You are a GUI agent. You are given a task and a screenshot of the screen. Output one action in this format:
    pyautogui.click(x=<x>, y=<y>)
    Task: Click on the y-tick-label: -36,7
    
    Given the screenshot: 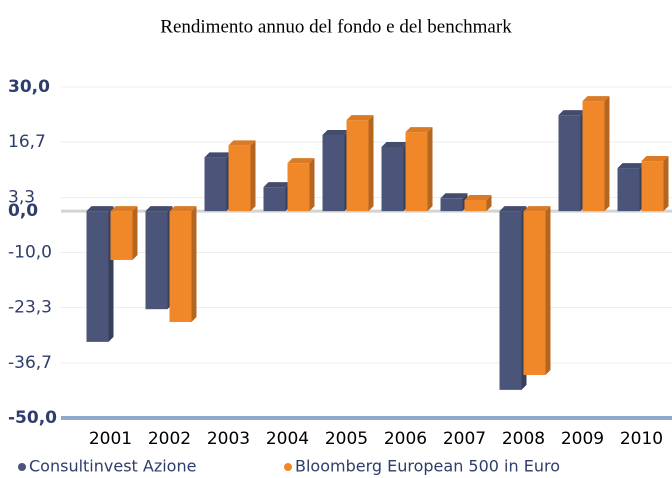 What is the action you would take?
    pyautogui.click(x=30, y=363)
    